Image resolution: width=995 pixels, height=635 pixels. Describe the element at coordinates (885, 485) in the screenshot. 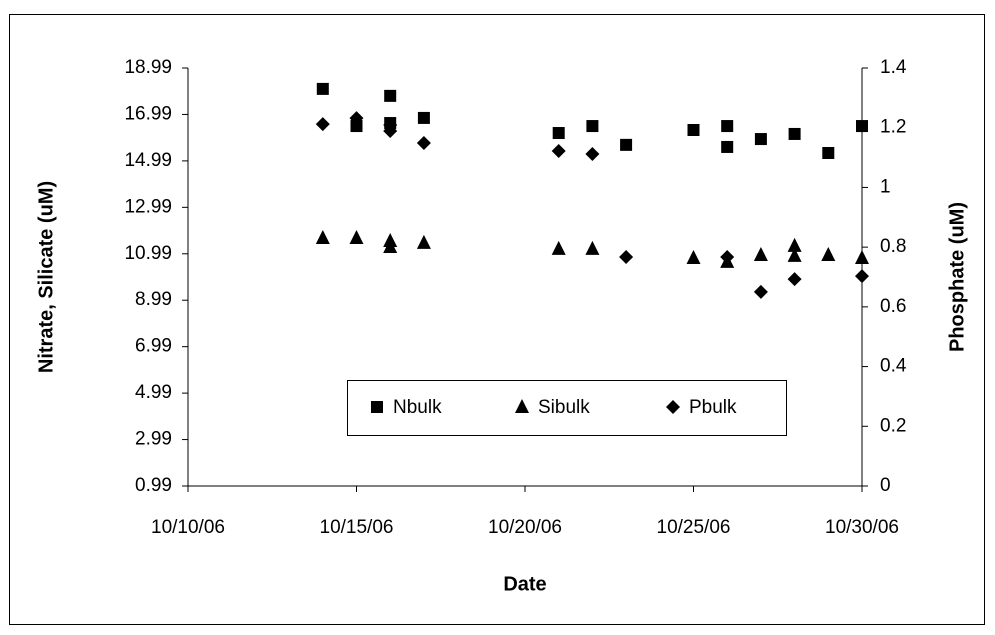

I see `y2-tick-label: 0` at that location.